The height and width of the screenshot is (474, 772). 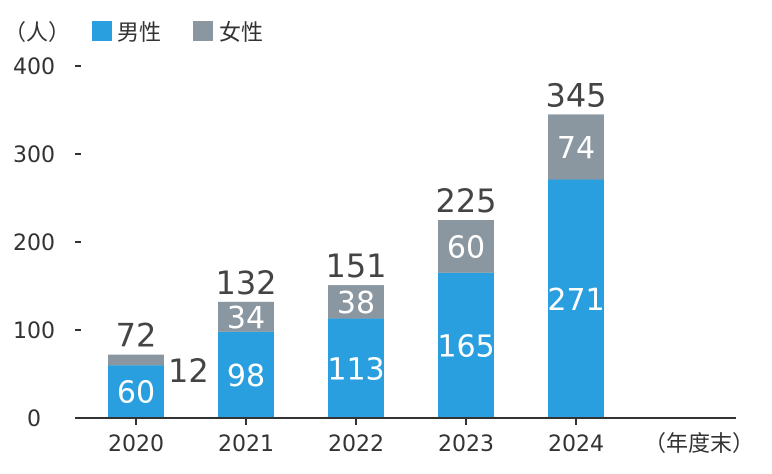 I want to click on bar-male-2021, so click(x=246, y=374).